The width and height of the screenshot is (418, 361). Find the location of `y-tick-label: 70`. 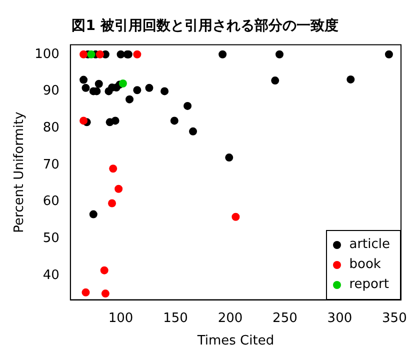

y-tick-label: 70 is located at coordinates (51, 164).